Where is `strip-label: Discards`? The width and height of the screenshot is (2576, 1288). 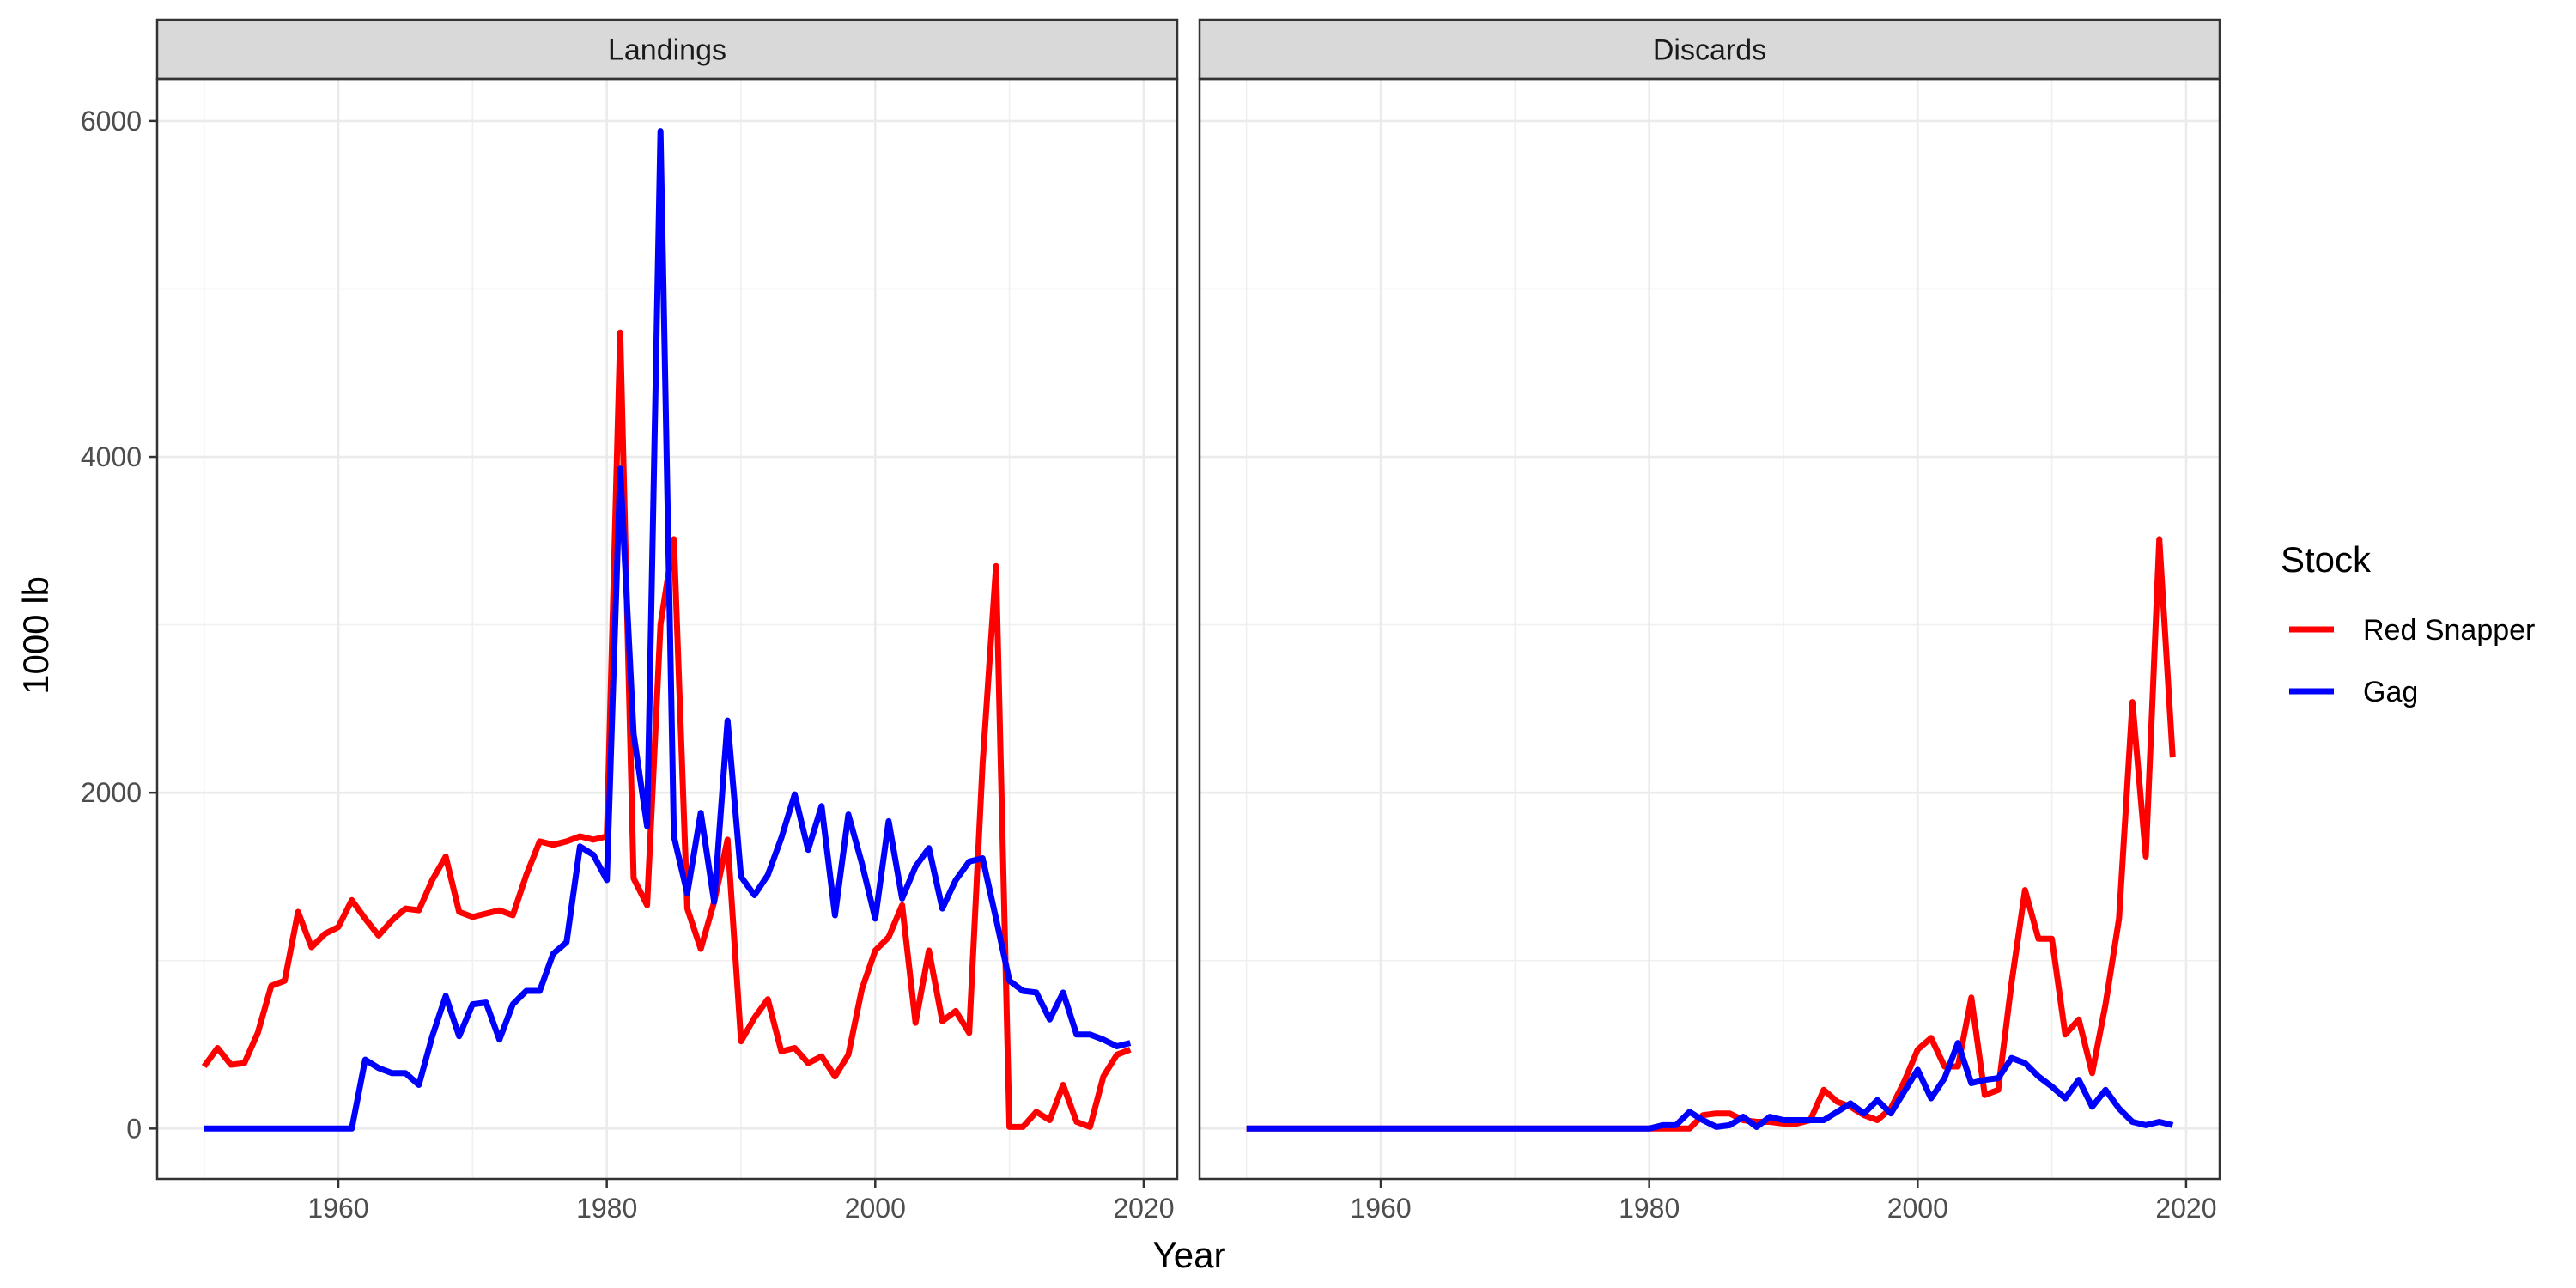 strip-label: Discards is located at coordinates (1709, 50).